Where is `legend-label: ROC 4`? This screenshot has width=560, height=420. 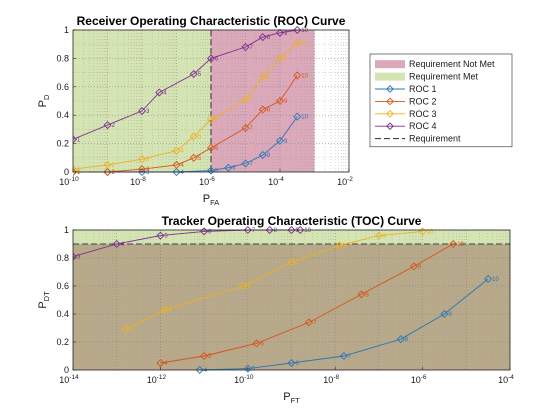
legend-label: ROC 4 is located at coordinates (423, 126).